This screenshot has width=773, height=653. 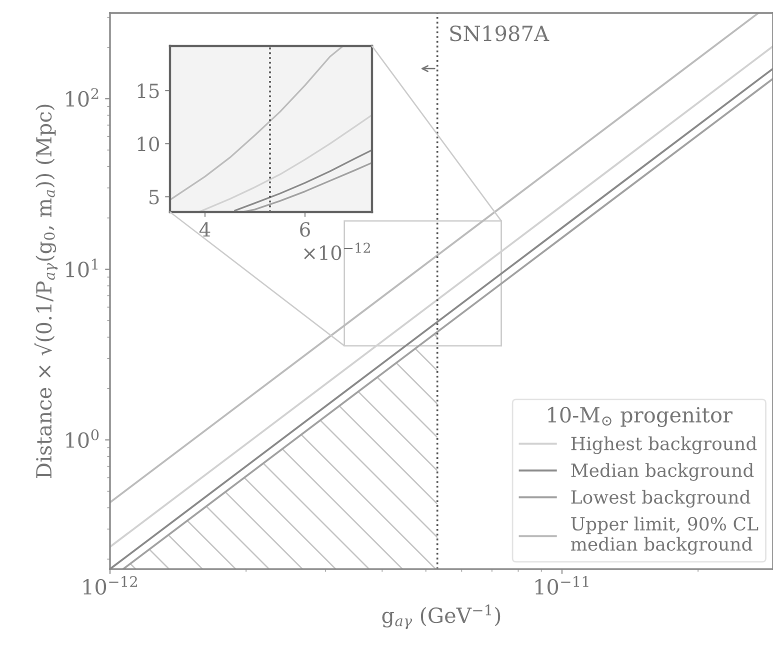 What do you see at coordinates (561, 585) in the screenshot?
I see `x-tick-label: 10$^{−11}$` at bounding box center [561, 585].